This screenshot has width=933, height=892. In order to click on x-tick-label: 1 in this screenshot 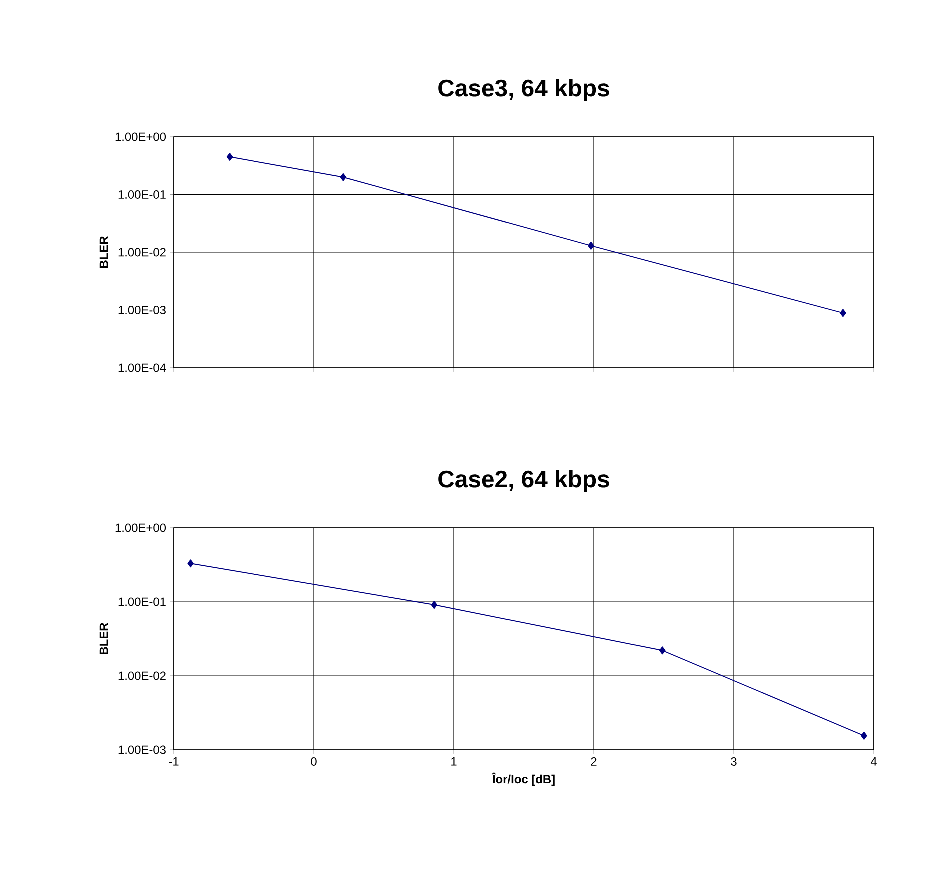, I will do `click(454, 762)`.